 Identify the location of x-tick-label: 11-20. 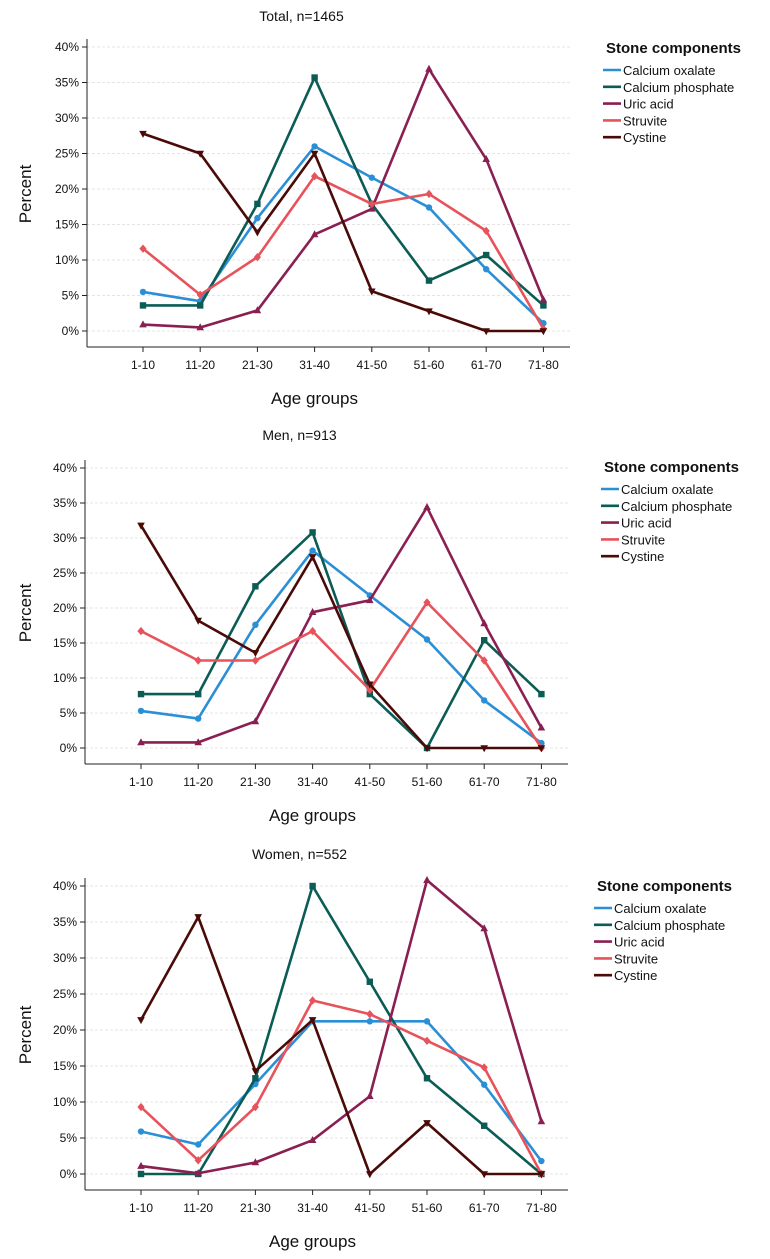
(198, 782).